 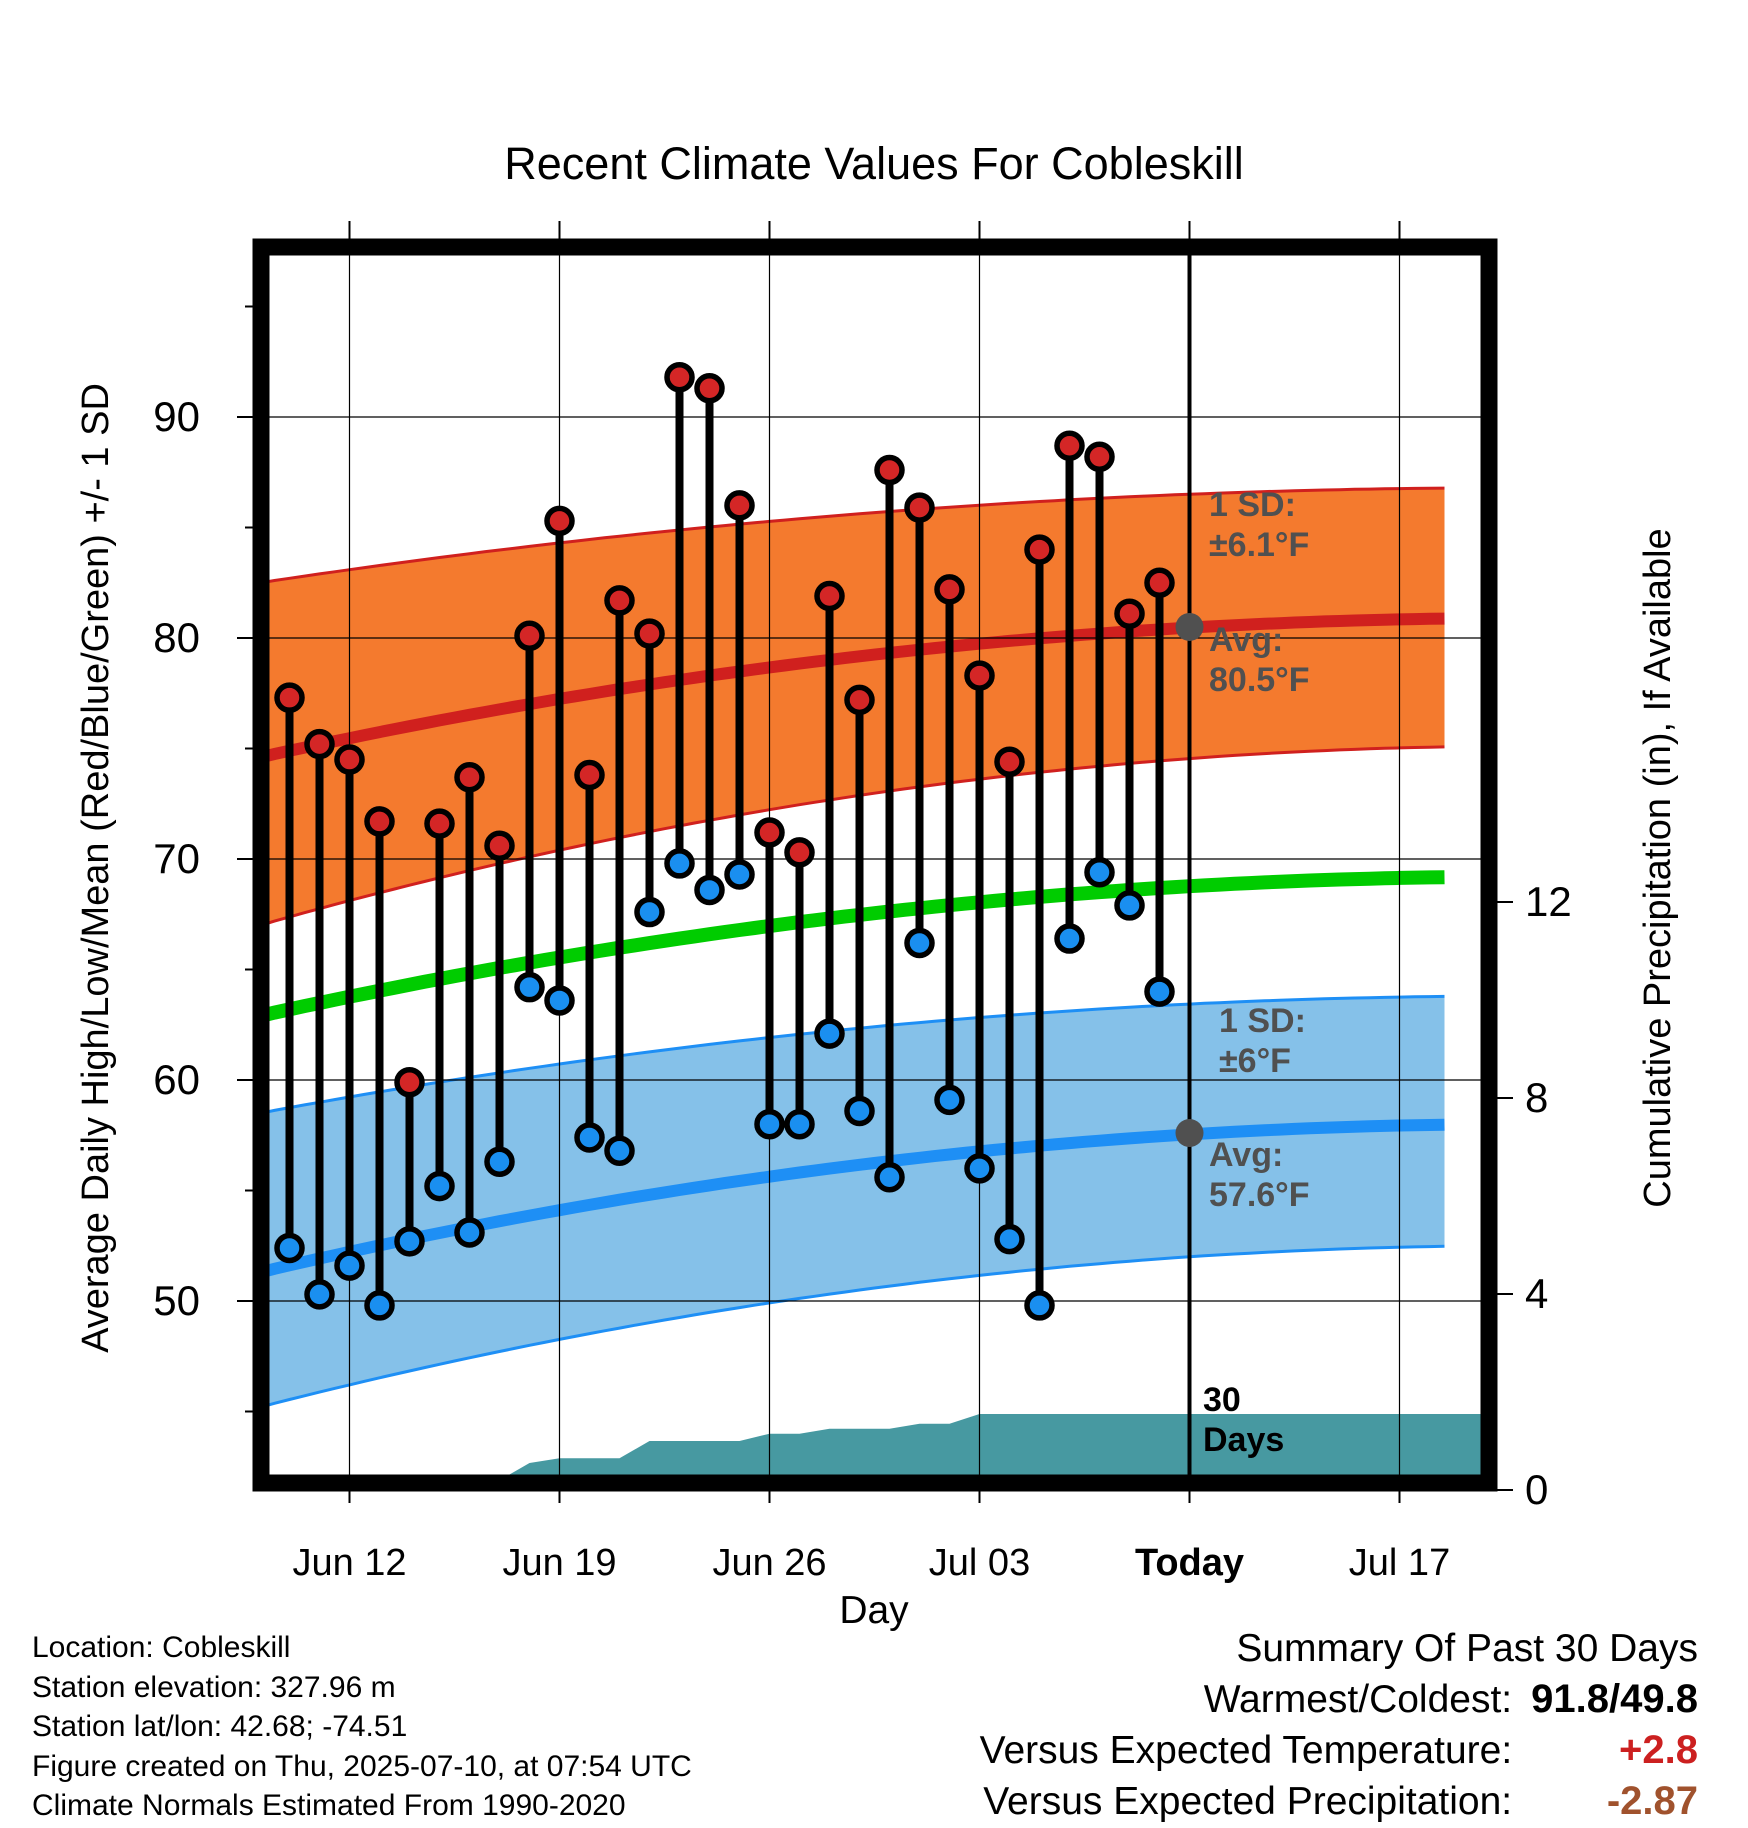 What do you see at coordinates (1246, 1750) in the screenshot?
I see `temp-anomaly-label: Versus Expected Temperature:` at bounding box center [1246, 1750].